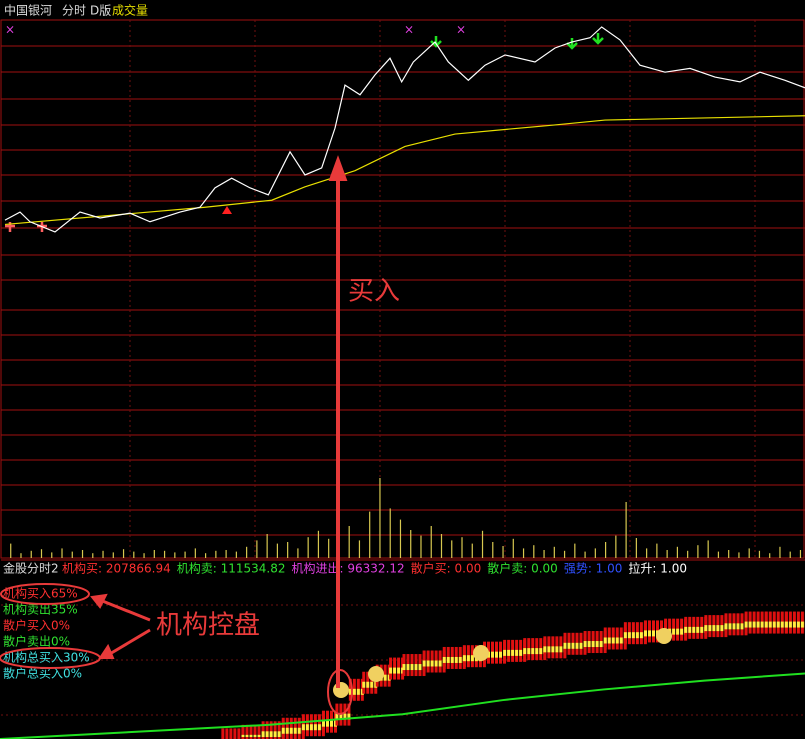 The height and width of the screenshot is (739, 805). I want to click on average-line, so click(404, 170).